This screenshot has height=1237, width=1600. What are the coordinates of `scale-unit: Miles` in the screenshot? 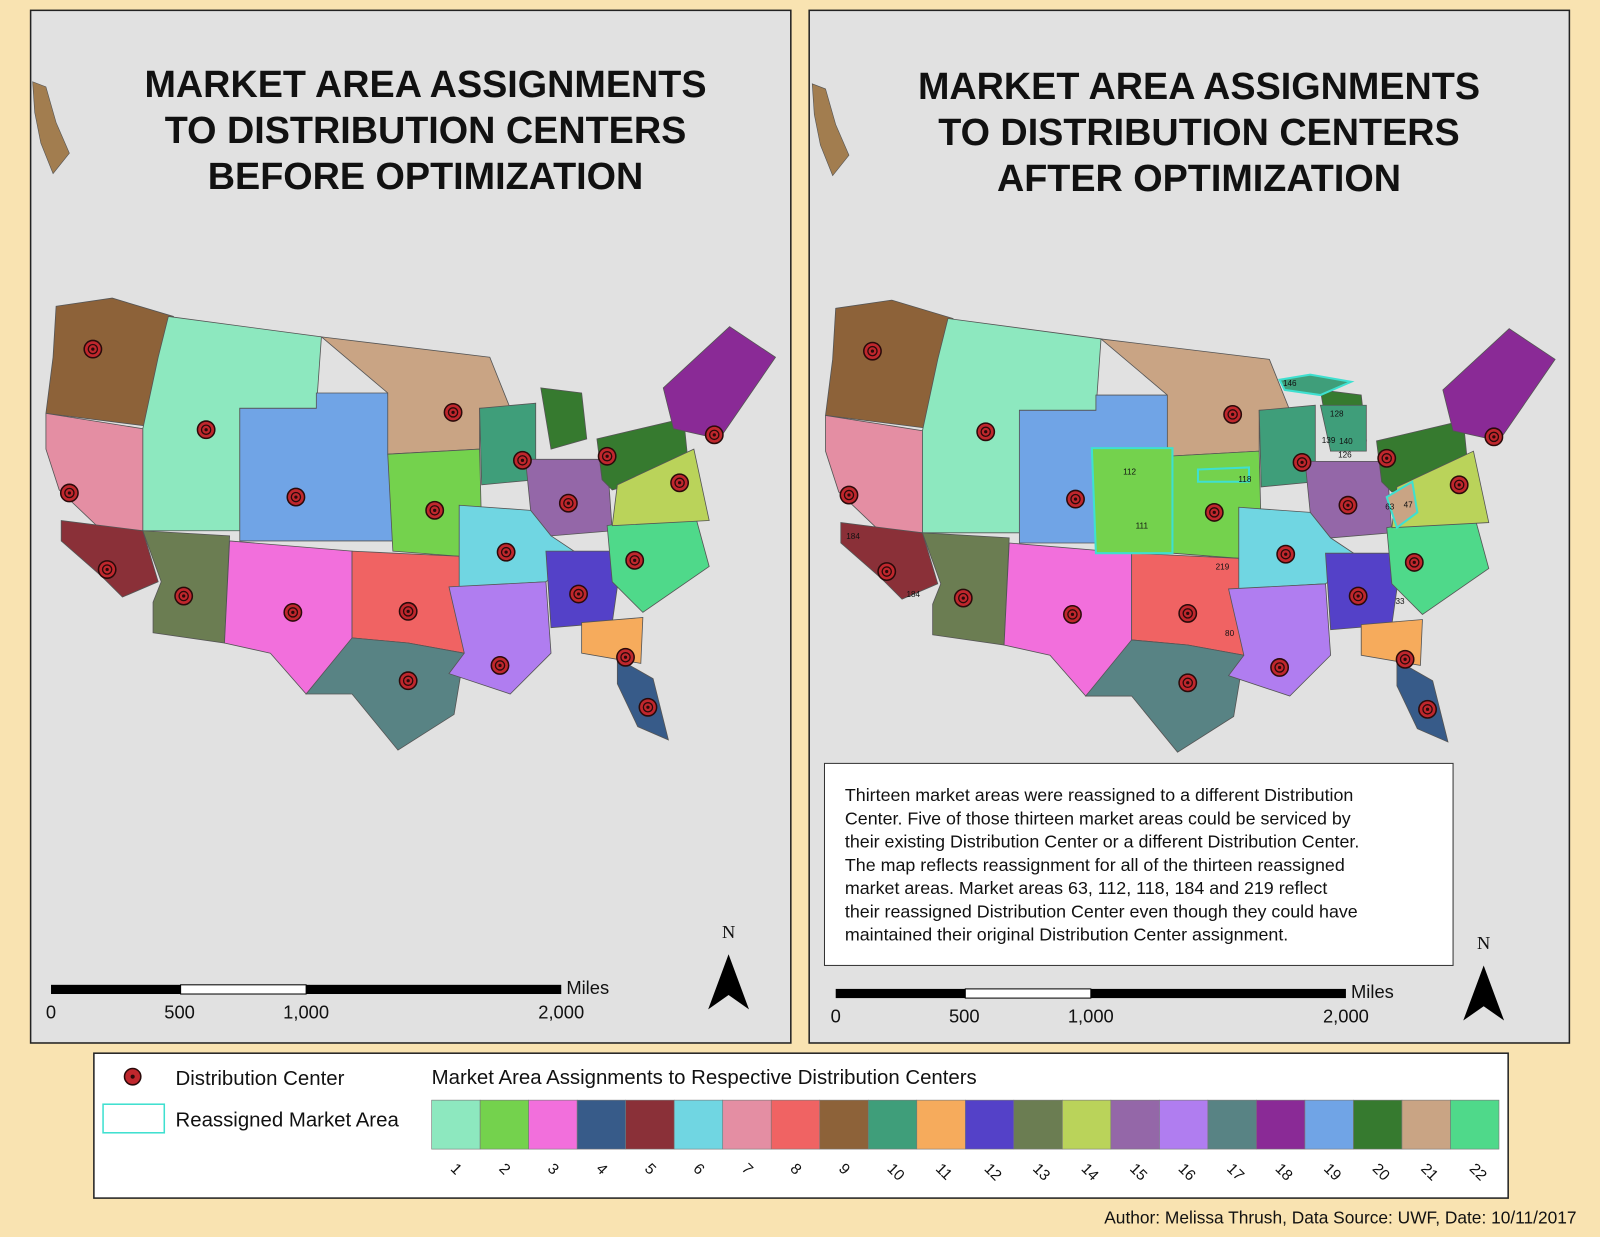 It's located at (587, 987).